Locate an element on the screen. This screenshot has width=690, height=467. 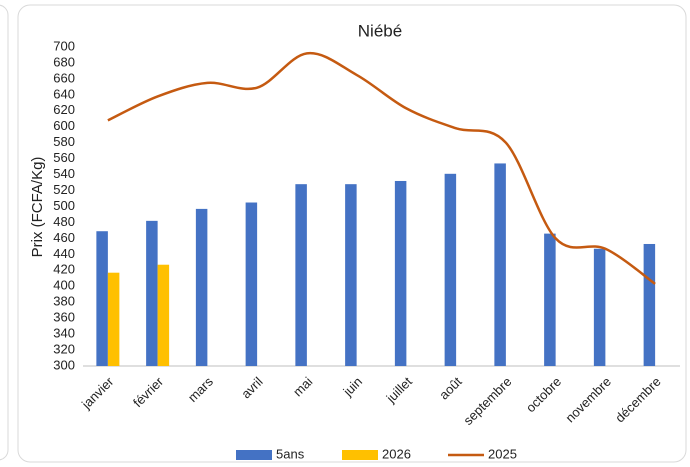
y-axis-title: Prix (FCFA/Kg) is located at coordinates (37, 207).